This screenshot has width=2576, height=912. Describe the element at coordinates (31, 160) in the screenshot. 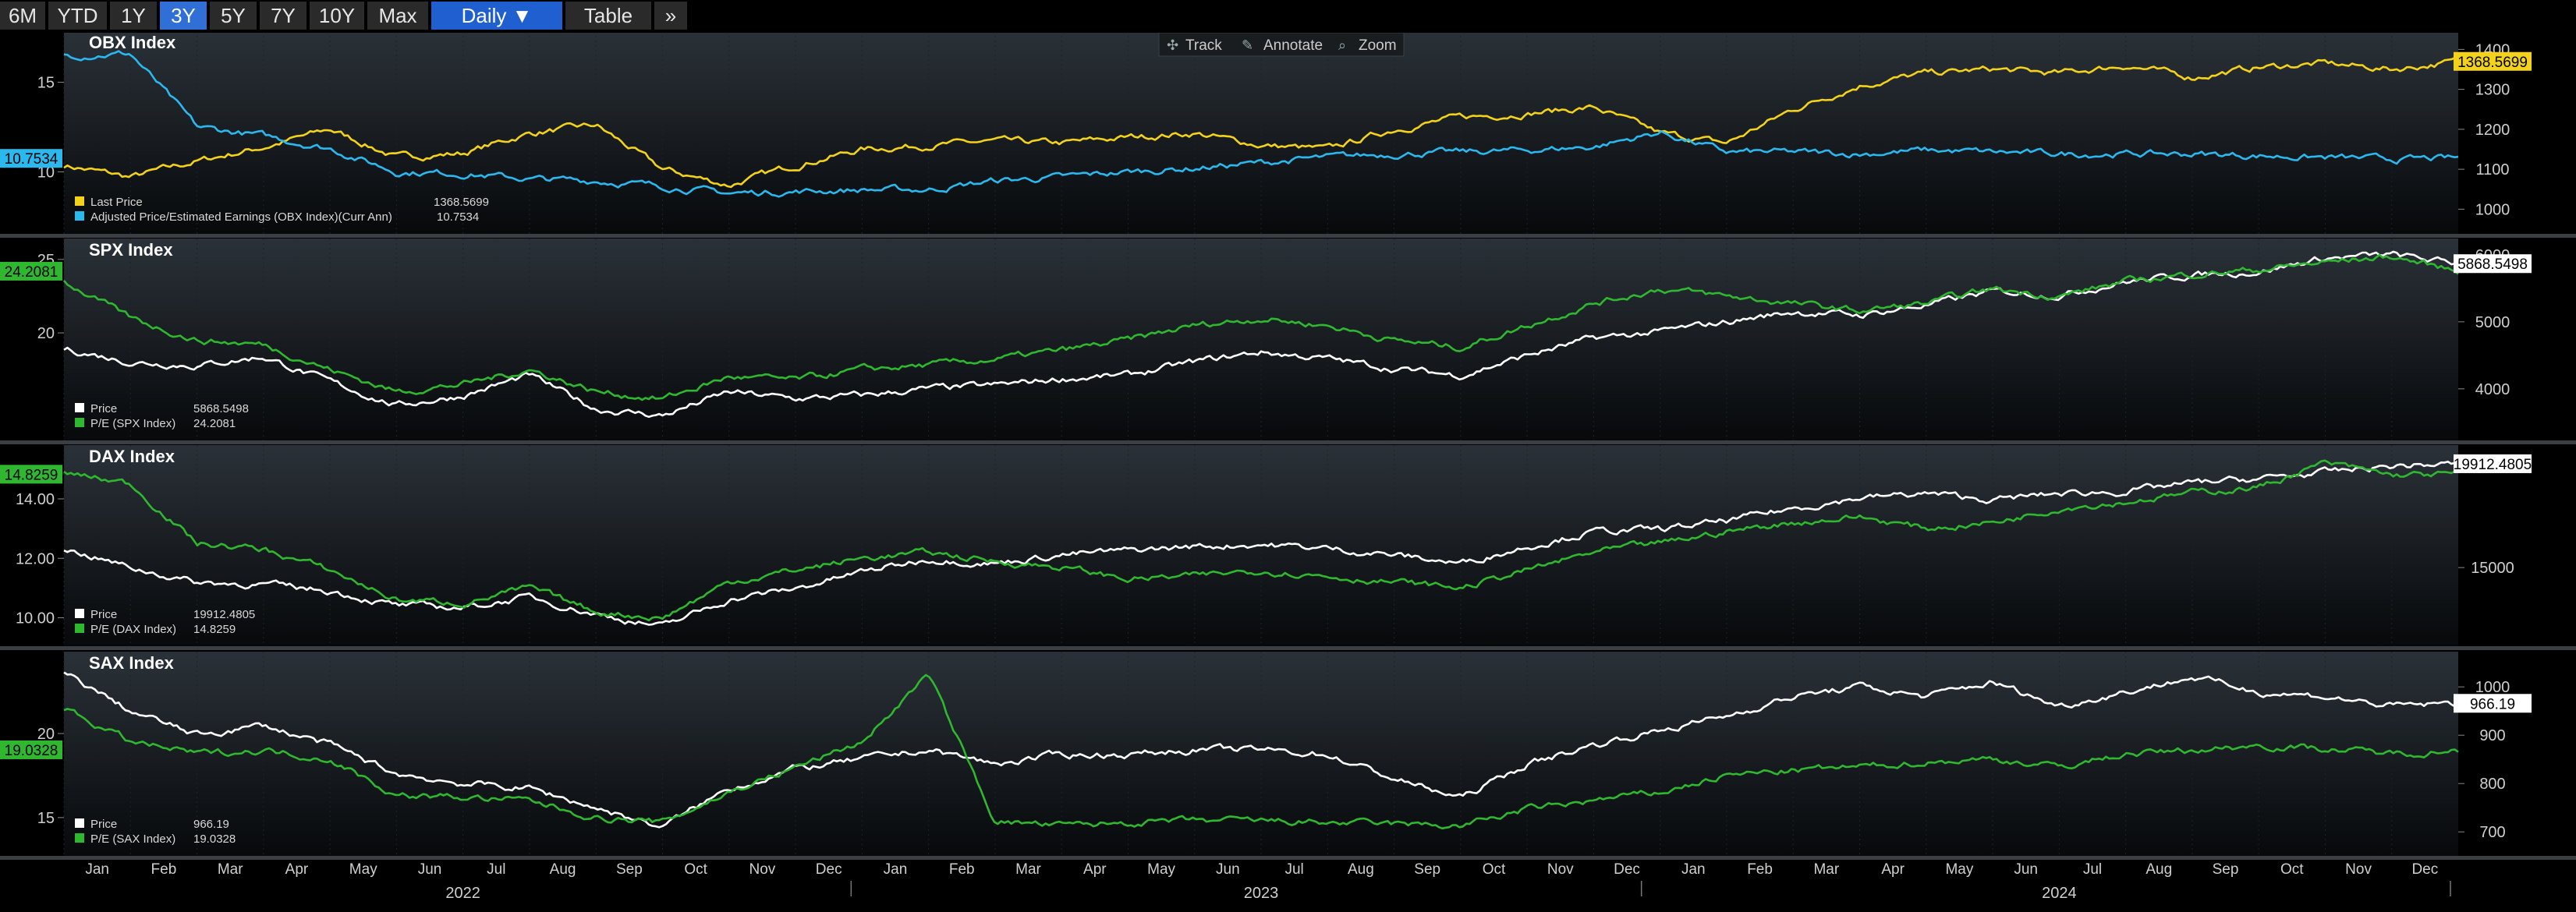

I see `value-tag: 10.7534` at that location.